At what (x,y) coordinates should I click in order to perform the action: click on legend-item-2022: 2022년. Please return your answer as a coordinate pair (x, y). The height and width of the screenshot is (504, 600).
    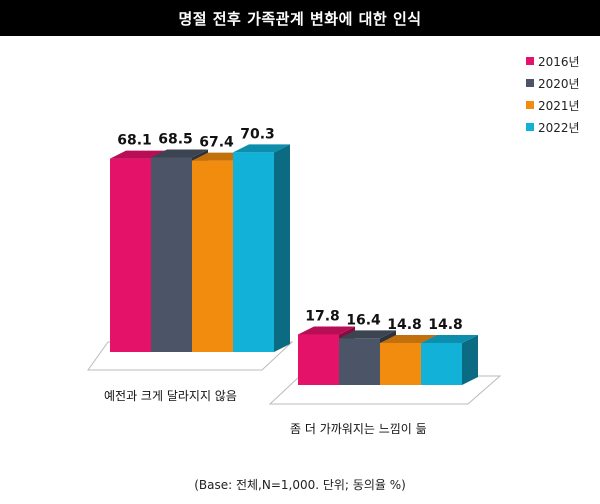
    Looking at the image, I should click on (553, 127).